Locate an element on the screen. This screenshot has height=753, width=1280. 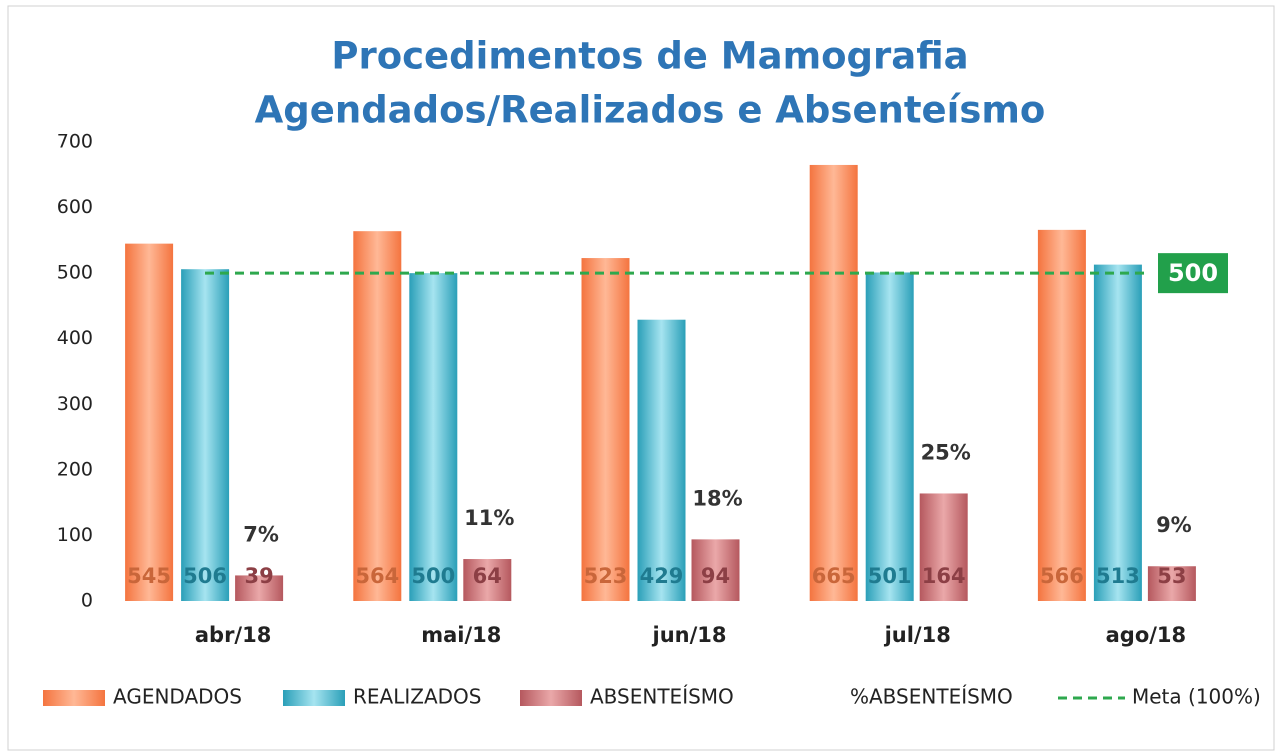
percent-label: 7% is located at coordinates (261, 534).